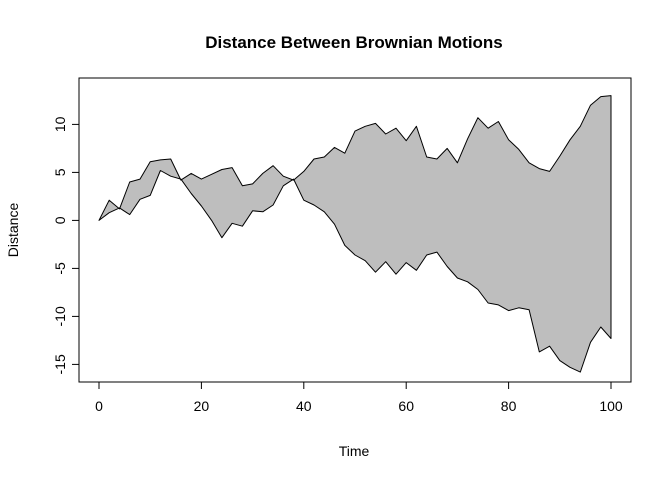 Image resolution: width=672 pixels, height=480 pixels. I want to click on y-tick-label: -15, so click(60, 364).